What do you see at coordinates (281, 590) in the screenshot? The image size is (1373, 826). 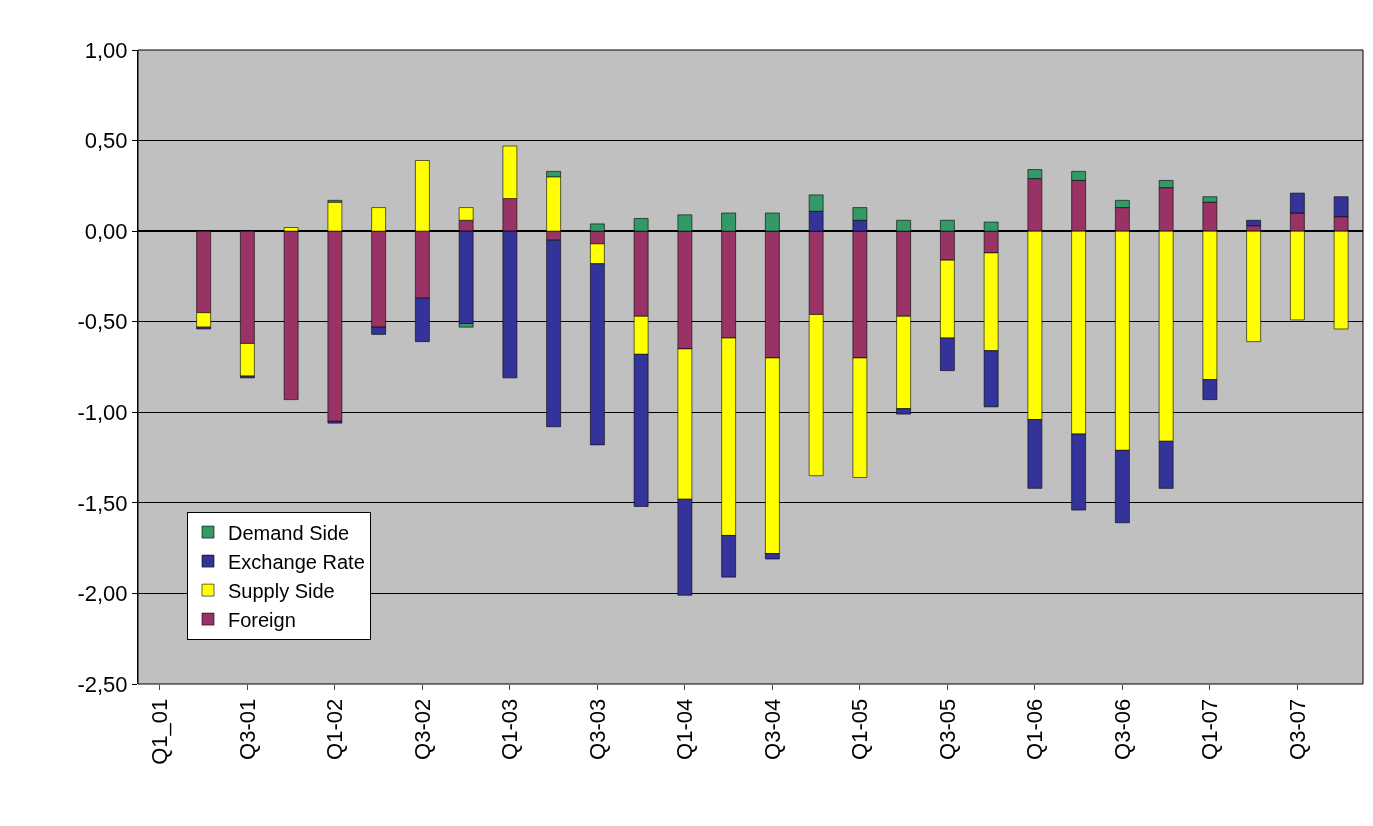 I see `legend-label: Supply Side` at bounding box center [281, 590].